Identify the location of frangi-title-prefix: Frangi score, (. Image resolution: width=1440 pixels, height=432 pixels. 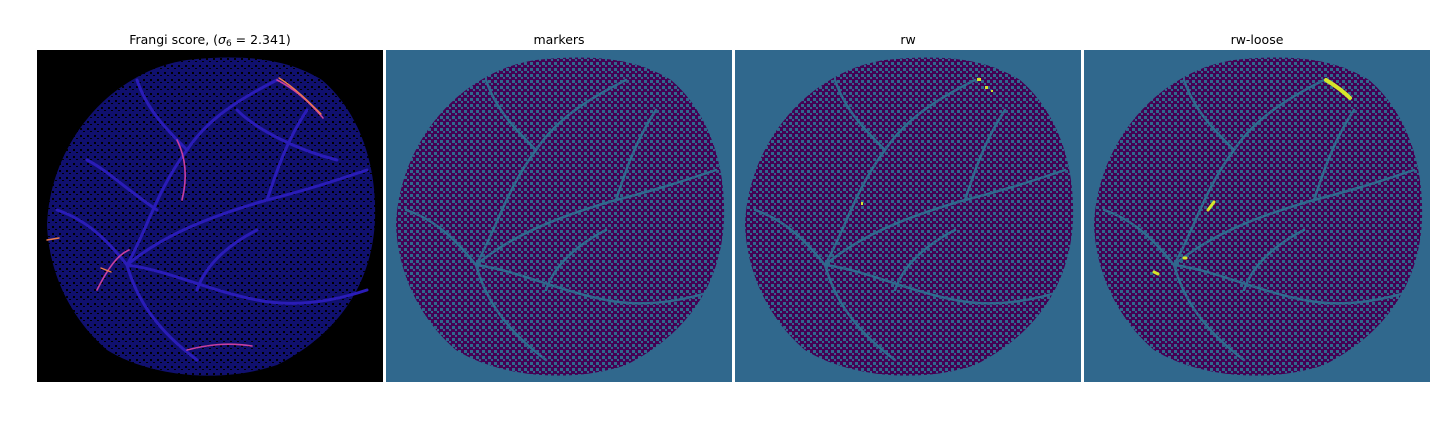
(174, 39).